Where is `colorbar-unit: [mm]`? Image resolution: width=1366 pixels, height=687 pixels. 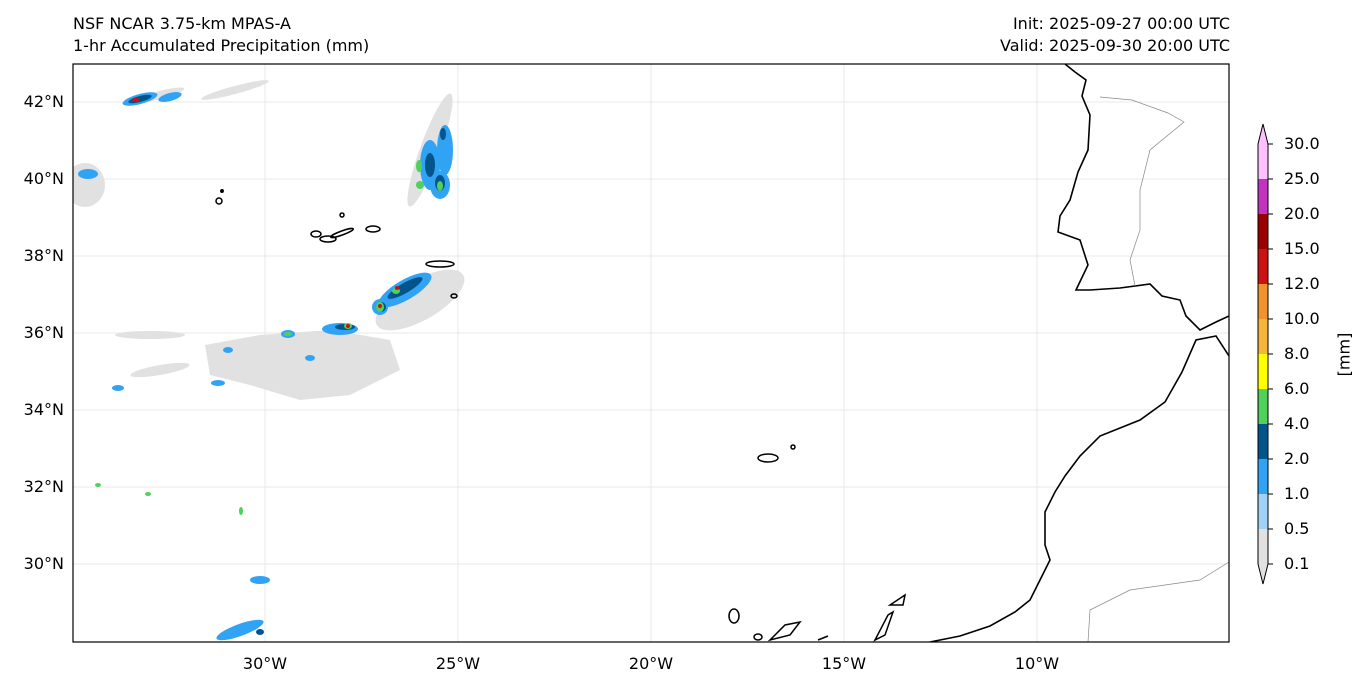 colorbar-unit: [mm] is located at coordinates (1344, 354).